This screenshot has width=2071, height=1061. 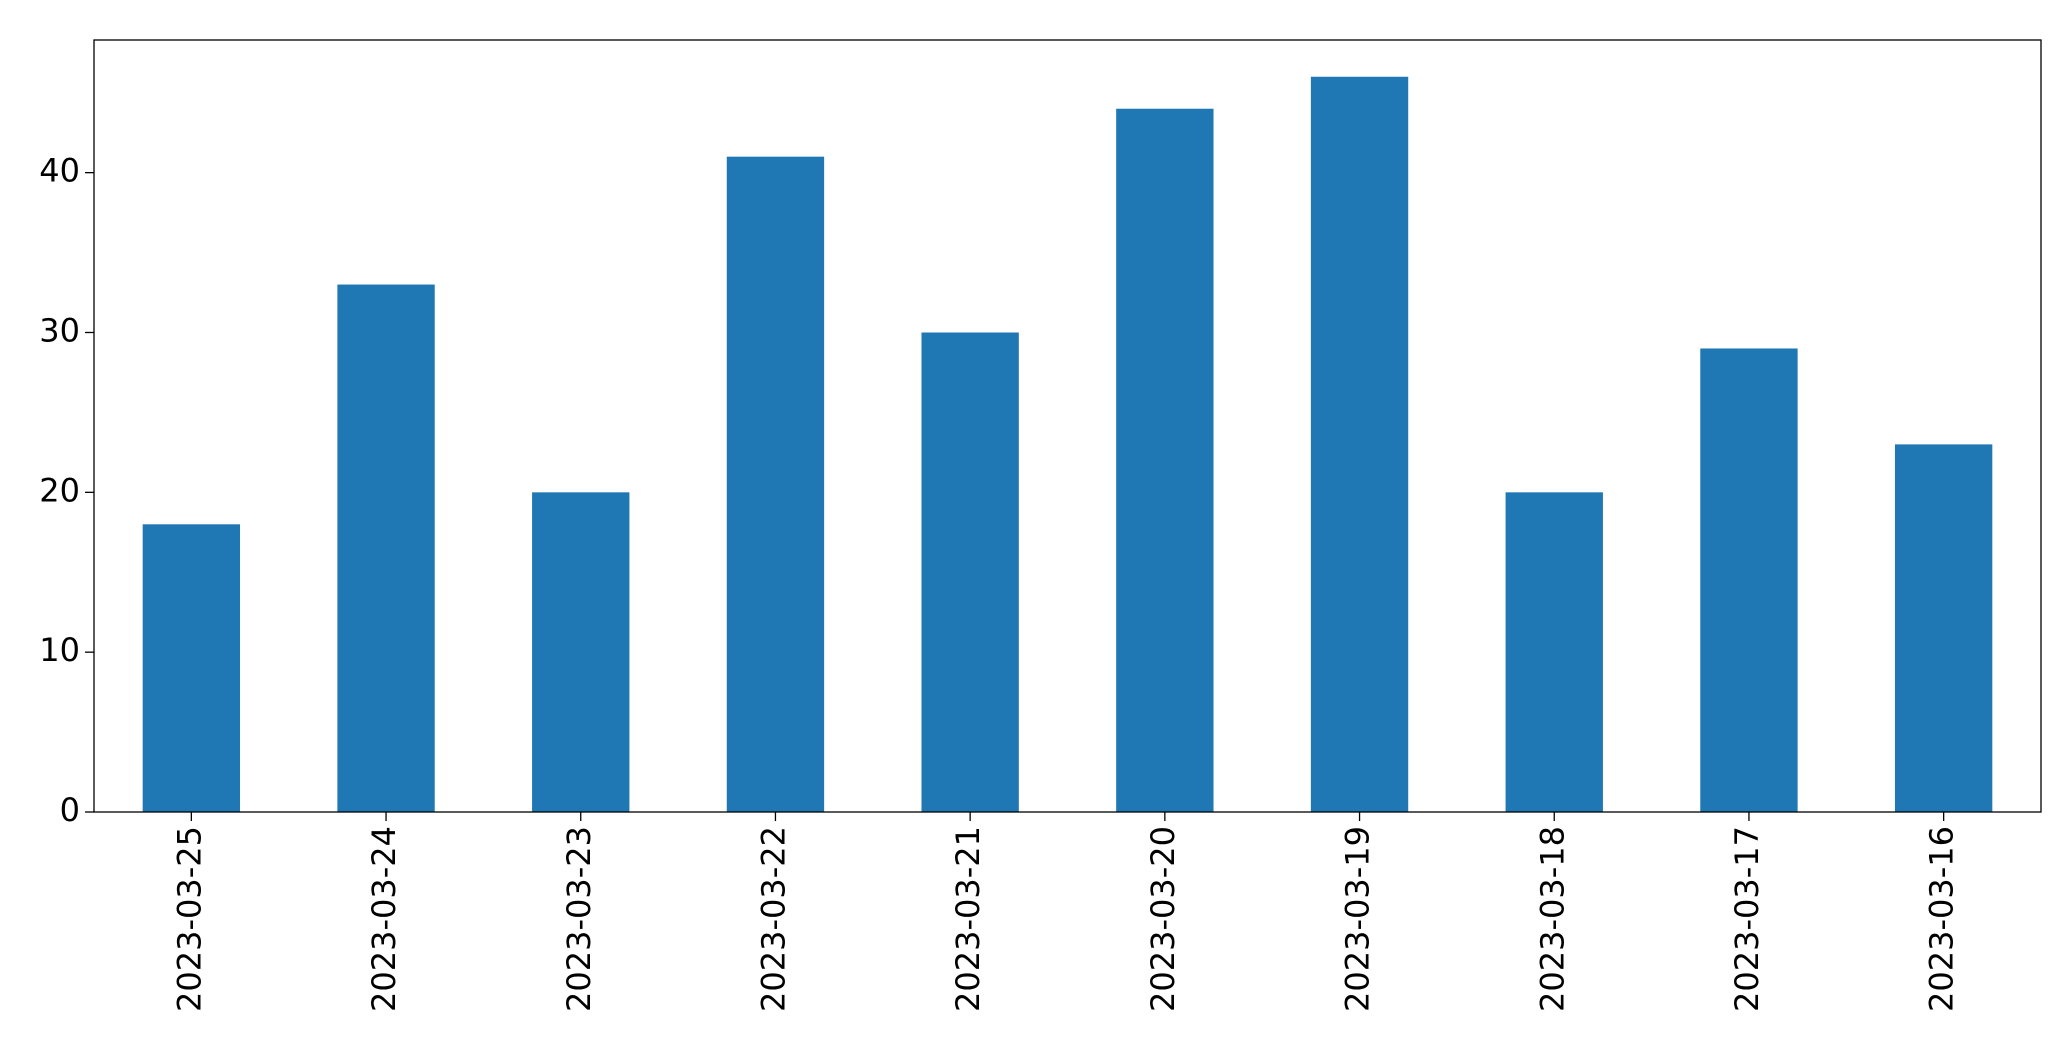 What do you see at coordinates (59, 330) in the screenshot?
I see `y-tick-label: 30` at bounding box center [59, 330].